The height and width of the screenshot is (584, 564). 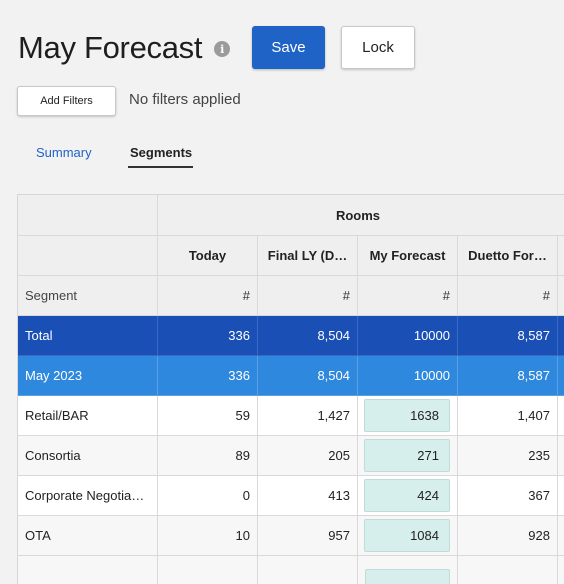 What do you see at coordinates (88, 456) in the screenshot?
I see `segment-name: Consortia` at bounding box center [88, 456].